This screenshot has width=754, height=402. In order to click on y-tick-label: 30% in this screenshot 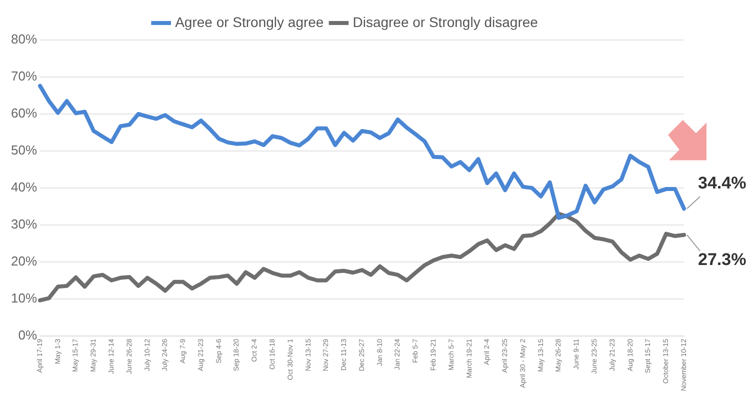, I will do `click(24, 224)`.